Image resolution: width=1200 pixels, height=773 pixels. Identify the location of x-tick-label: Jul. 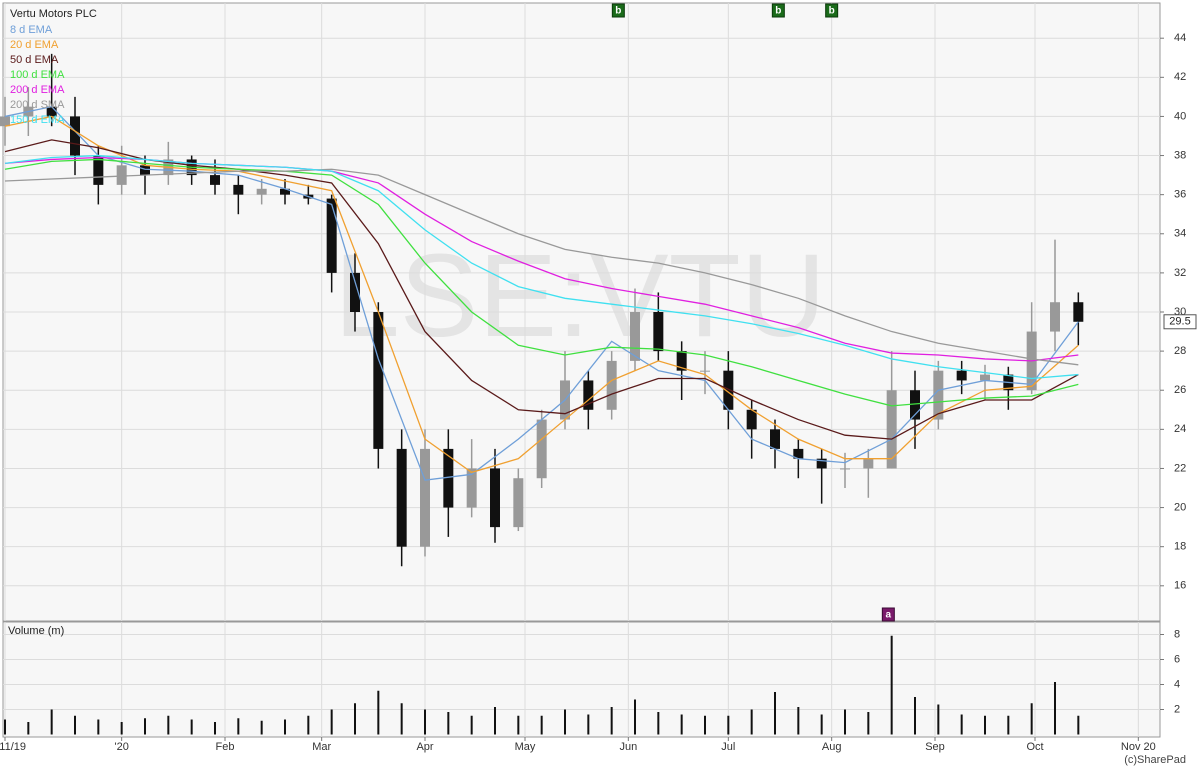
(728, 747).